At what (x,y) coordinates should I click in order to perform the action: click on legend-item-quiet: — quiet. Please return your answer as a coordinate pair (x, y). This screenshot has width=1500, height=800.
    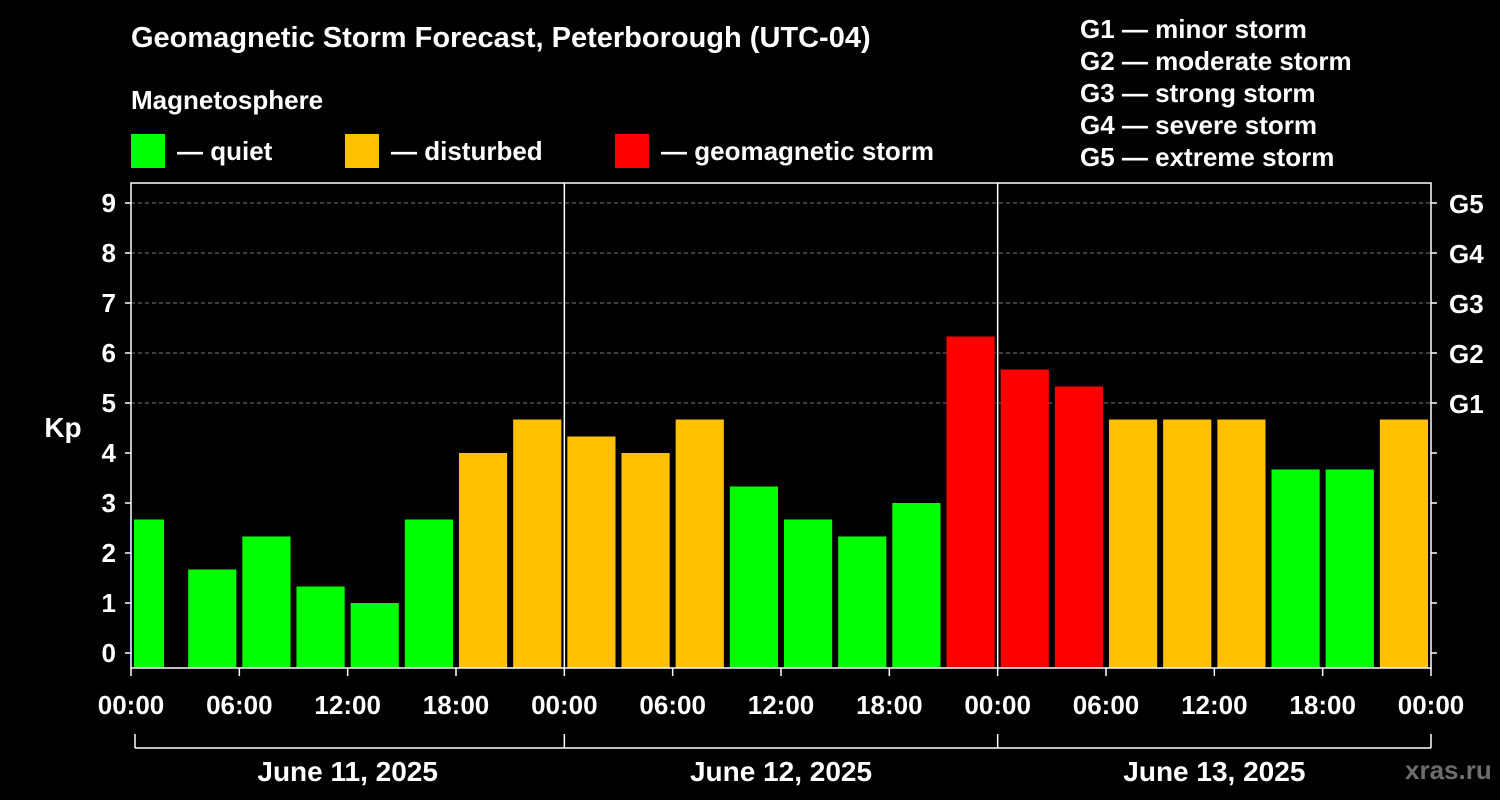
    Looking at the image, I should click on (201, 151).